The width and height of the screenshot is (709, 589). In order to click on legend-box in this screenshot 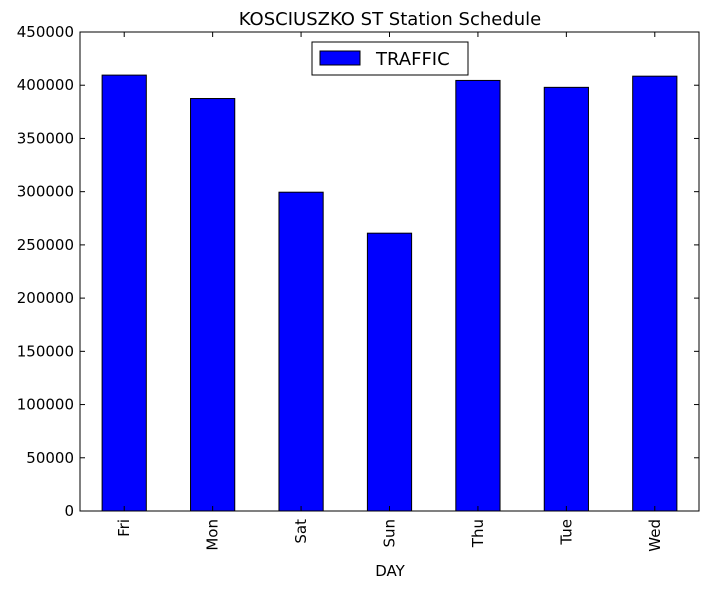, I will do `click(390, 58)`.